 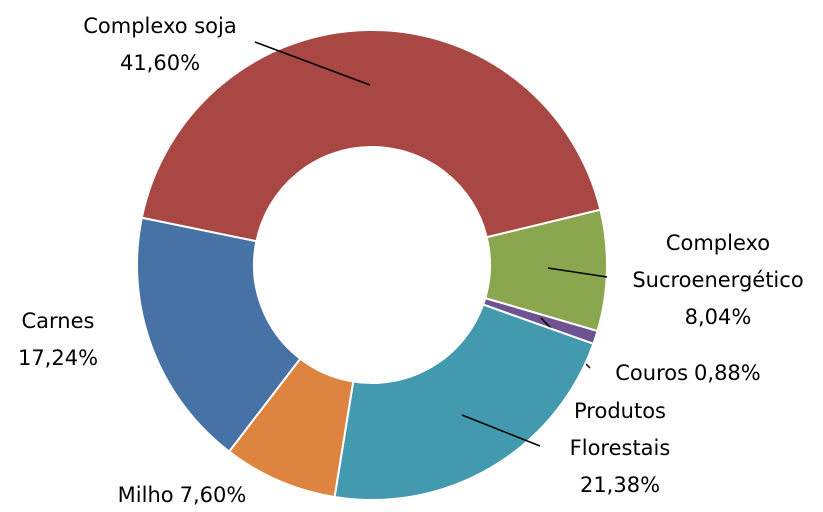 I want to click on slice-label: Carnes 17,24%, so click(x=58, y=340).